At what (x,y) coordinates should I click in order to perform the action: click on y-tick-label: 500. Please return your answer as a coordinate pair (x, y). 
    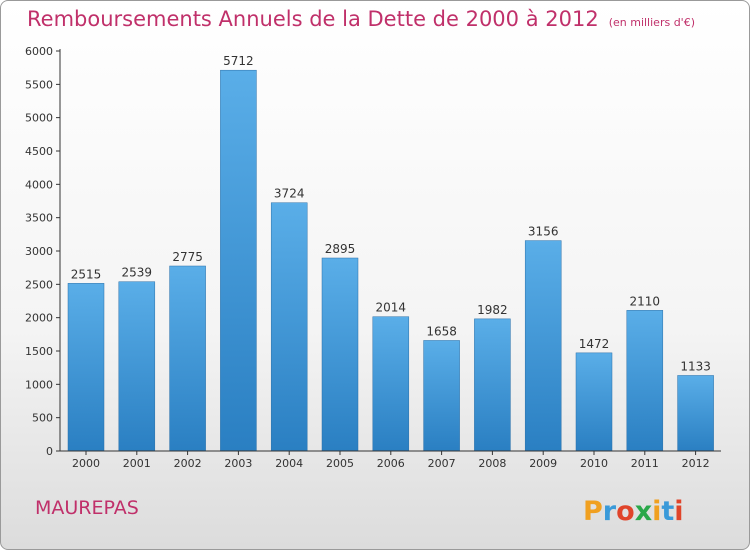
    Looking at the image, I should click on (42, 418).